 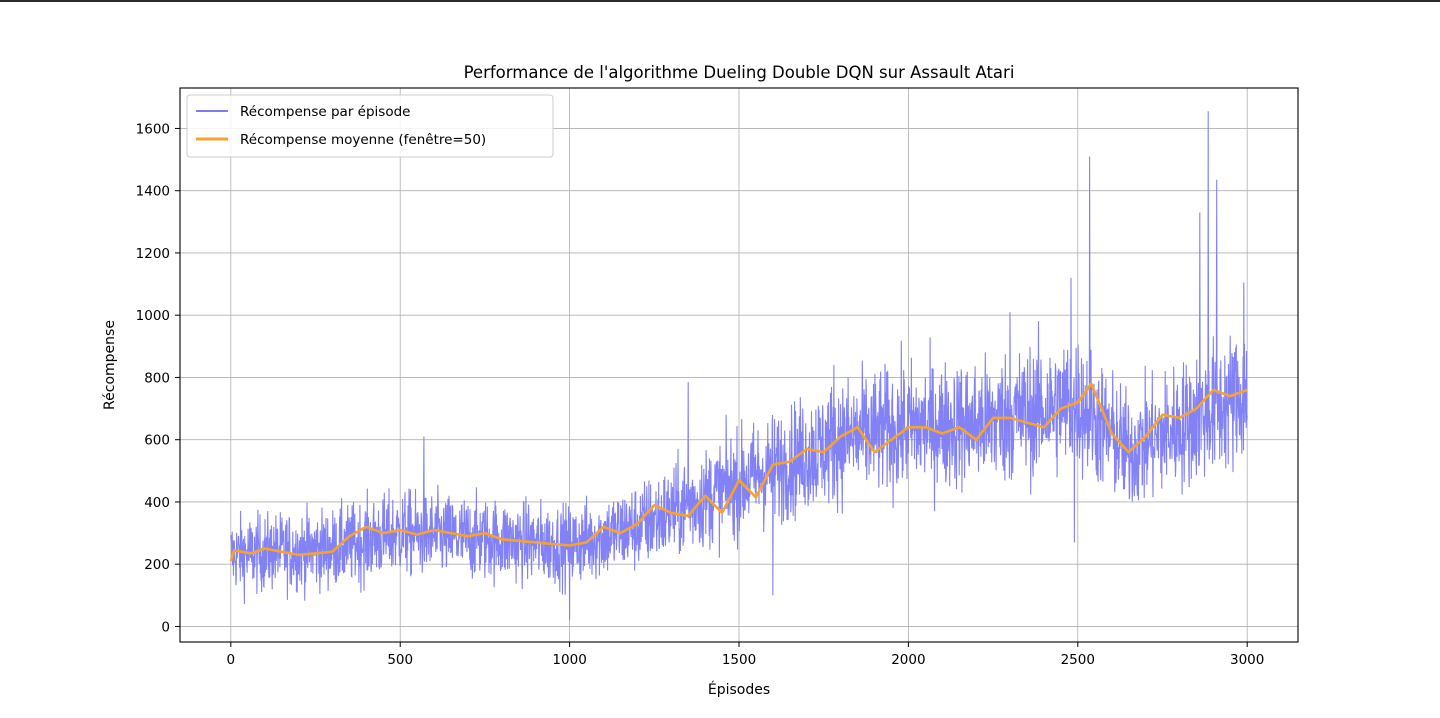 I want to click on y-axis-ticks: 0 200 400 600 800 1000 1200 1400 1600, so click(x=158, y=378).